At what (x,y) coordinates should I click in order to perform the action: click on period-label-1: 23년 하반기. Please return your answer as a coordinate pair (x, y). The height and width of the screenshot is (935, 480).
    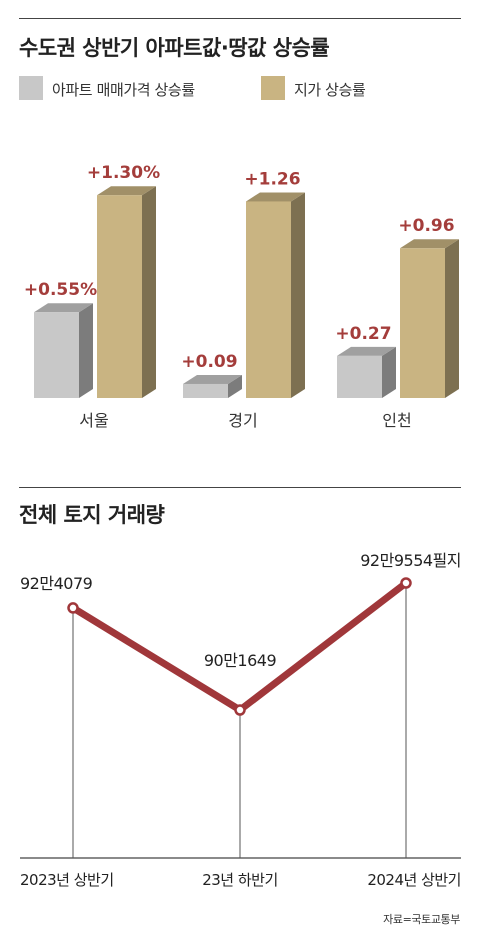
    Looking at the image, I should click on (240, 880).